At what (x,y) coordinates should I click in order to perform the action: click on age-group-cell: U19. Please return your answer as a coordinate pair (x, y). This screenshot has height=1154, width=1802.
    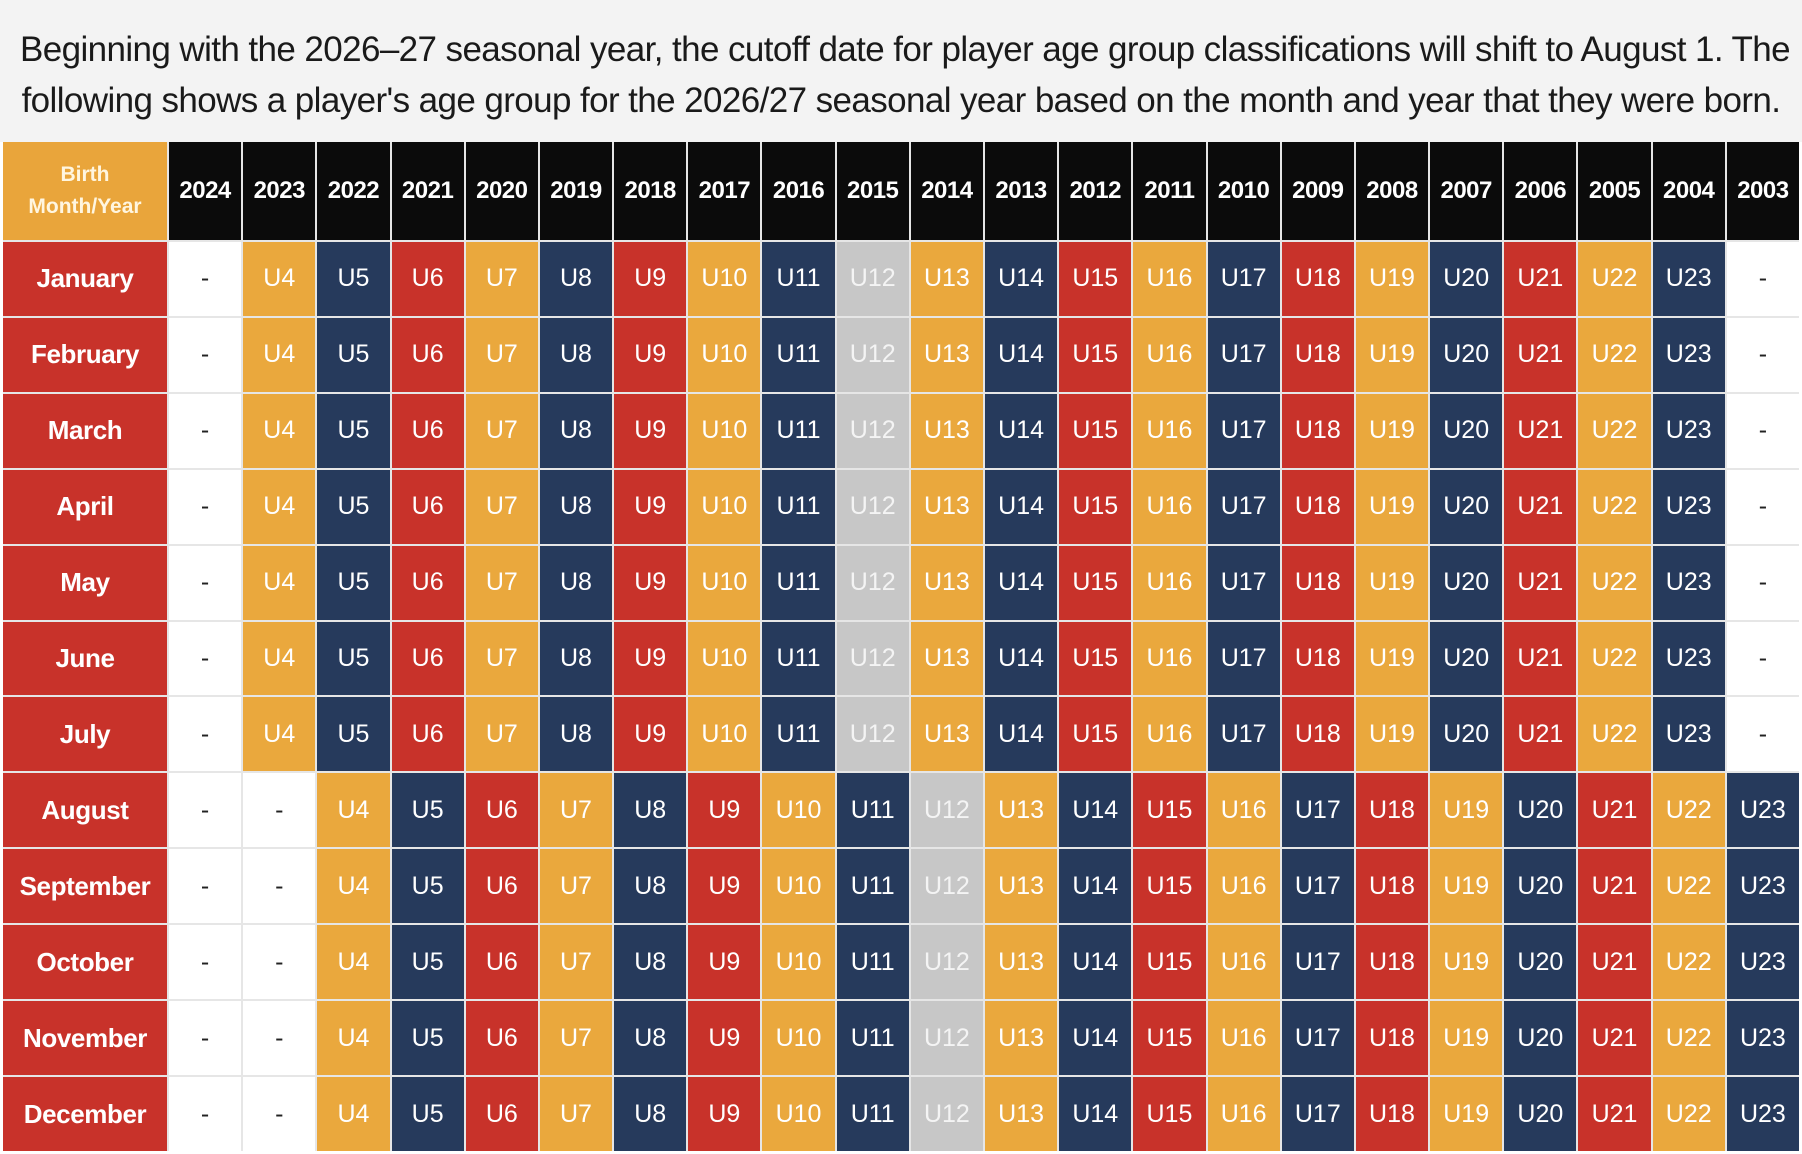
    Looking at the image, I should click on (1392, 506).